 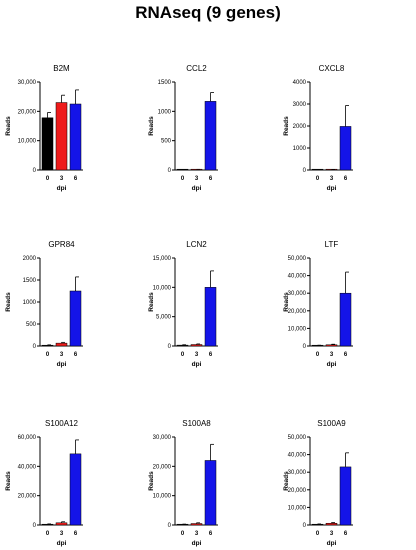 I want to click on y-tick-label: 3000, so click(x=300, y=105).